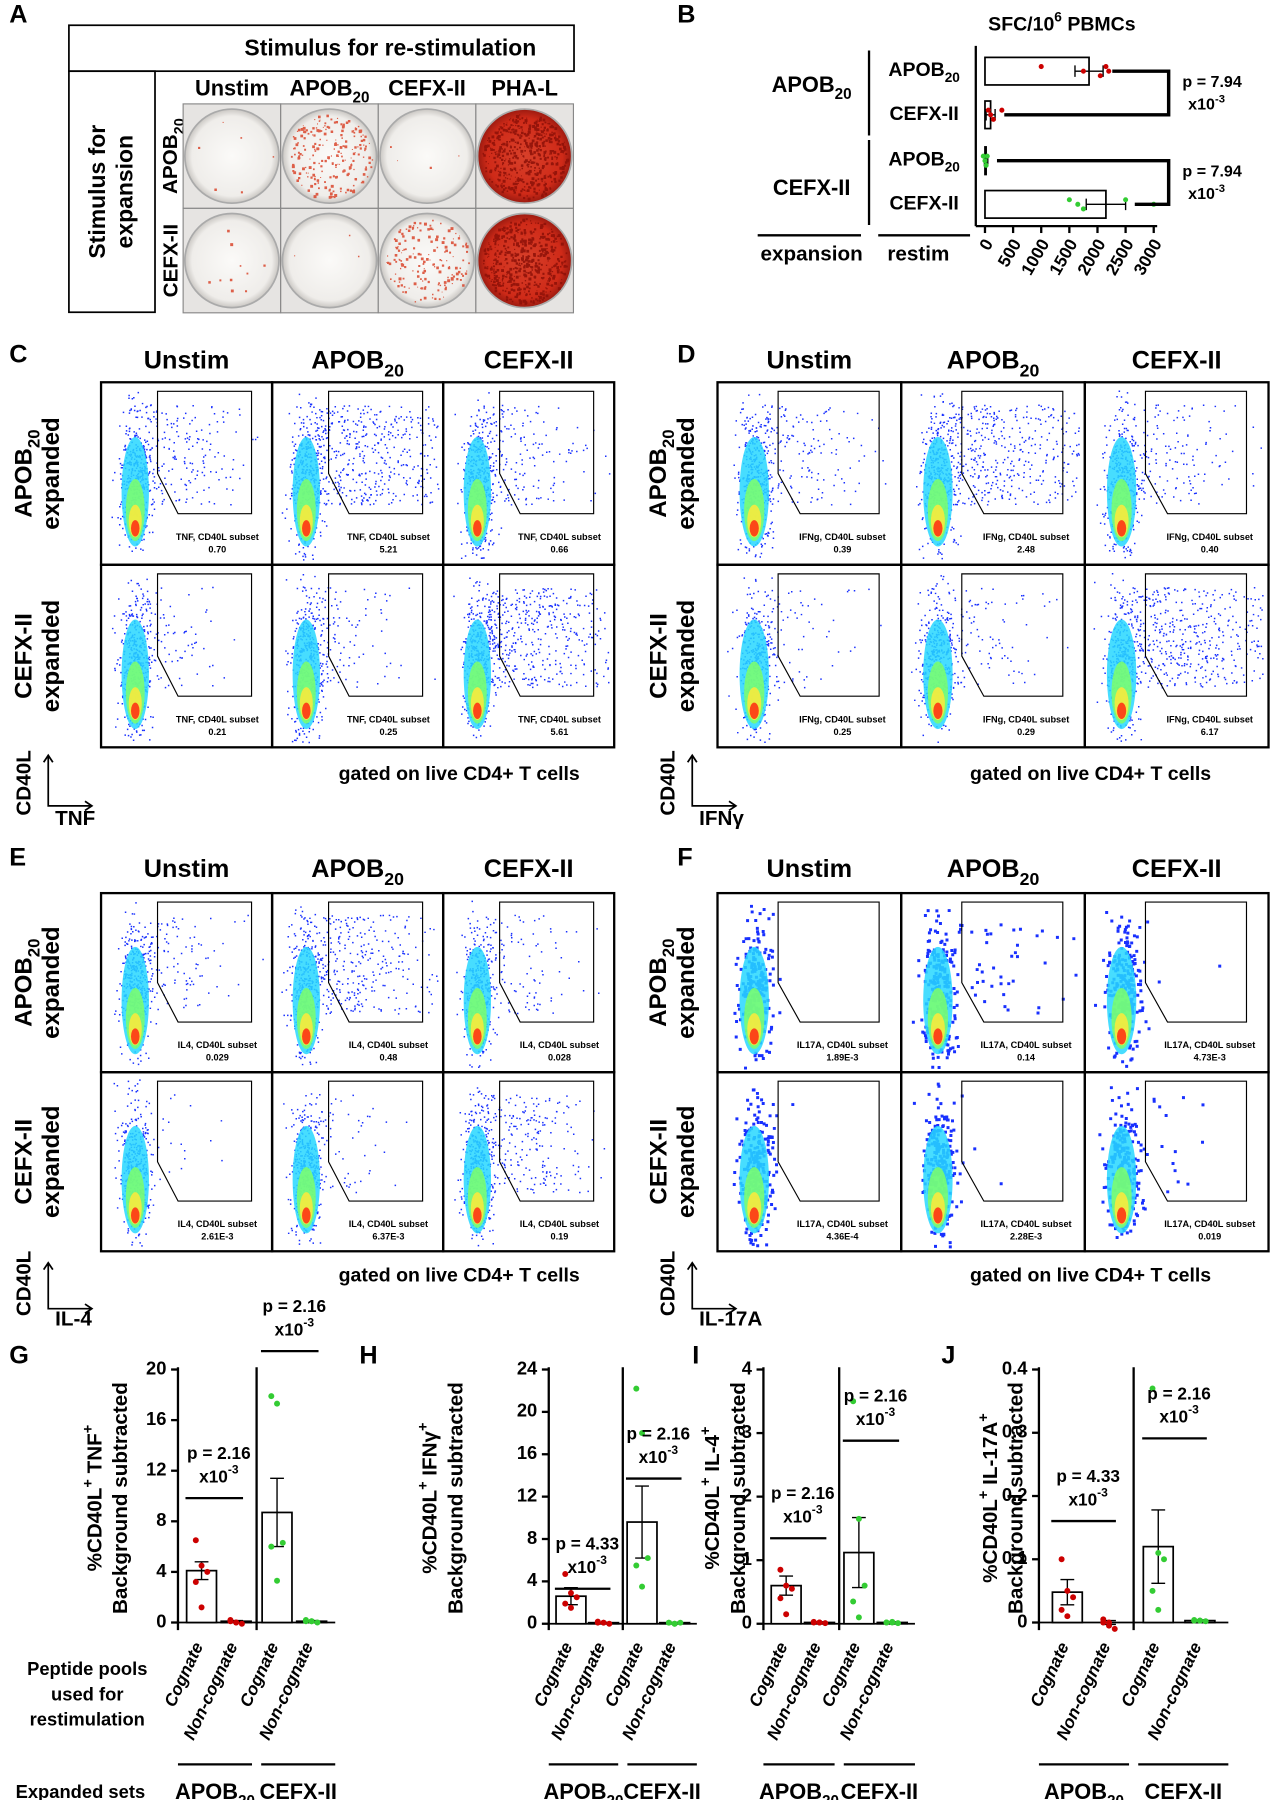 This screenshot has height=1800, width=1272. What do you see at coordinates (428, 1497) in the screenshot?
I see `y-axis-label: %CD40L+ IFNγ+` at bounding box center [428, 1497].